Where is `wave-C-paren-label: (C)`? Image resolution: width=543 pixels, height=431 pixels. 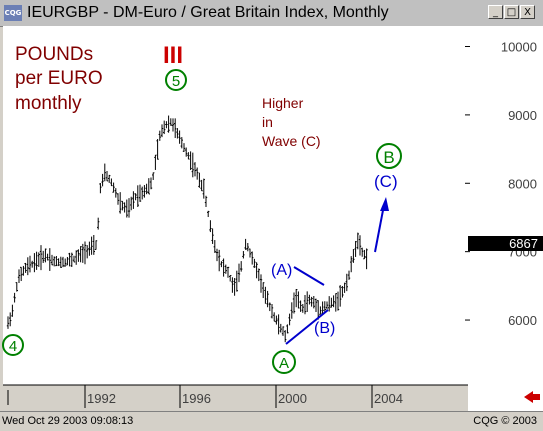
wave-C-paren-label: (C) is located at coordinates (386, 181).